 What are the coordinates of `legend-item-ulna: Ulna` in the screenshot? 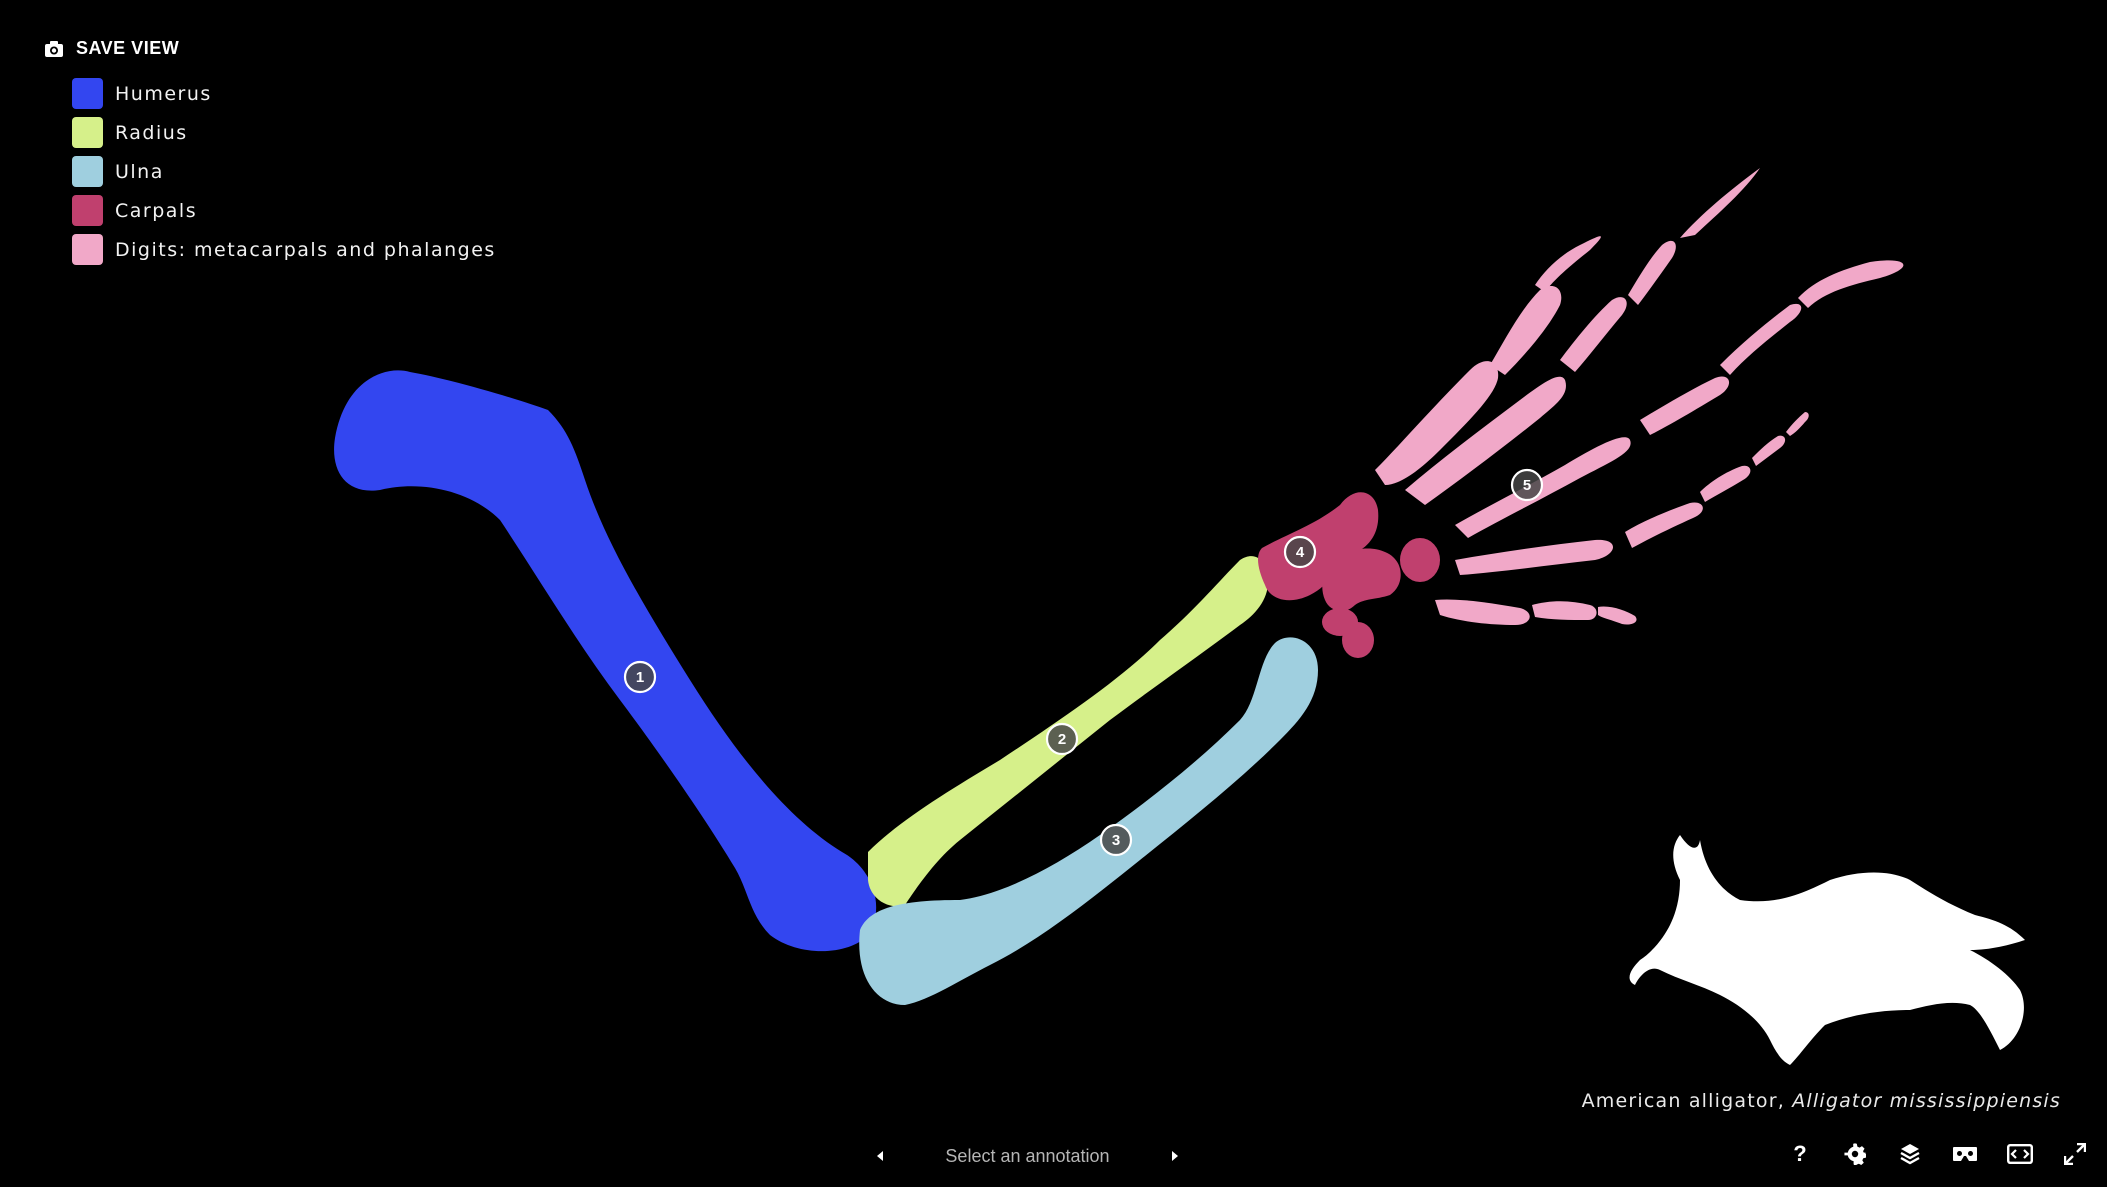 It's located at (284, 171).